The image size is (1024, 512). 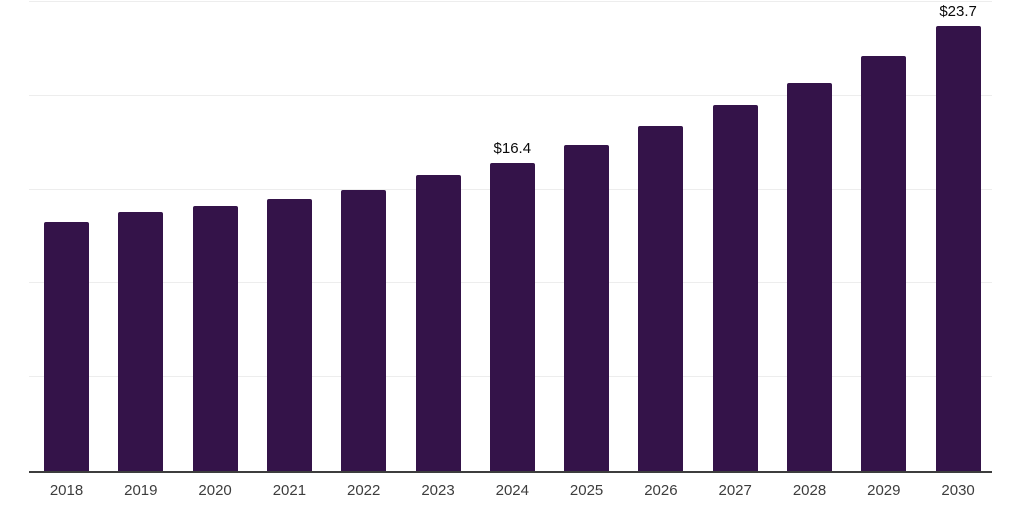 I want to click on bar-2023, so click(x=438, y=322).